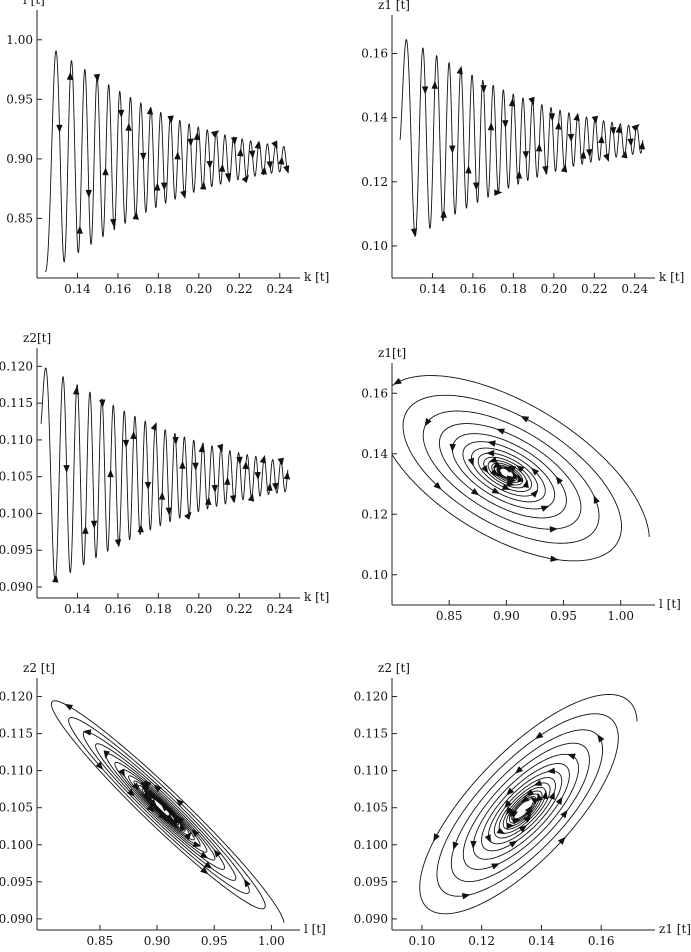  Describe the element at coordinates (19, 40) in the screenshot. I see `y-tick-label: 1.00` at that location.